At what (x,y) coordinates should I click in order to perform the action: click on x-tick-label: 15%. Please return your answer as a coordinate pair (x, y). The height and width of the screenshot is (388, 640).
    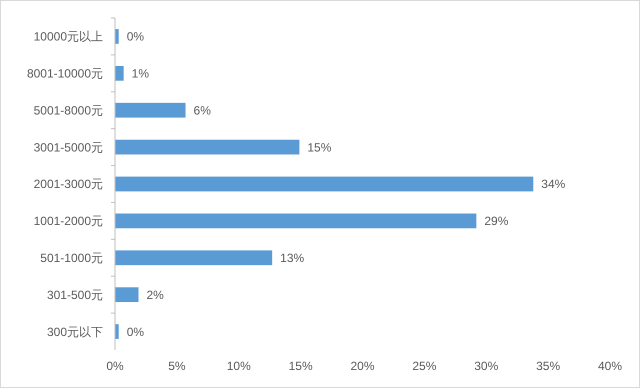
    Looking at the image, I should click on (300, 366).